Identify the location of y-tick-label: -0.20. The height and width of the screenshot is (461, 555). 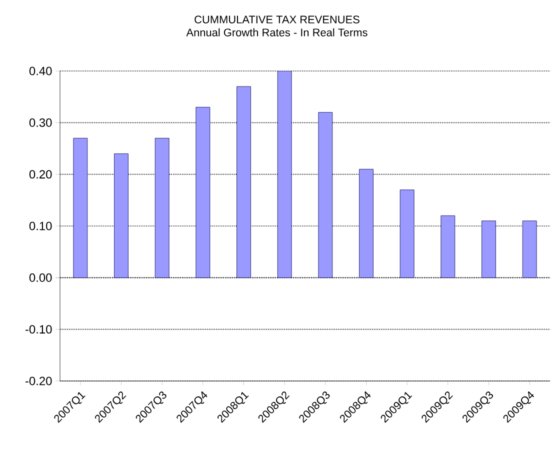
(39, 381).